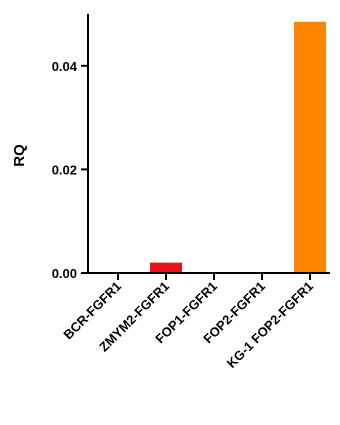 Image resolution: width=340 pixels, height=425 pixels. I want to click on y-tick-label-0: 0.00, so click(64, 273).